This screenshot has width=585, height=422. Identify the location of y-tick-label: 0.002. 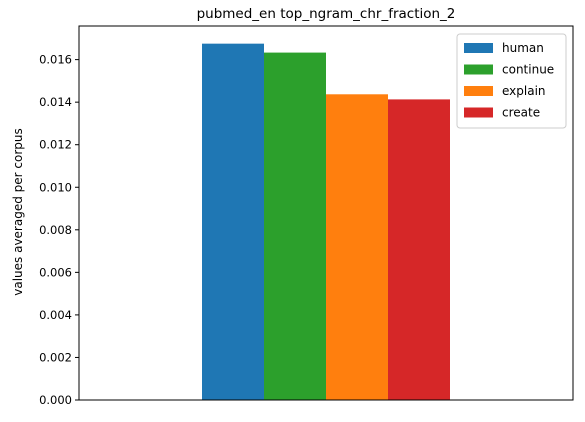
(55, 357).